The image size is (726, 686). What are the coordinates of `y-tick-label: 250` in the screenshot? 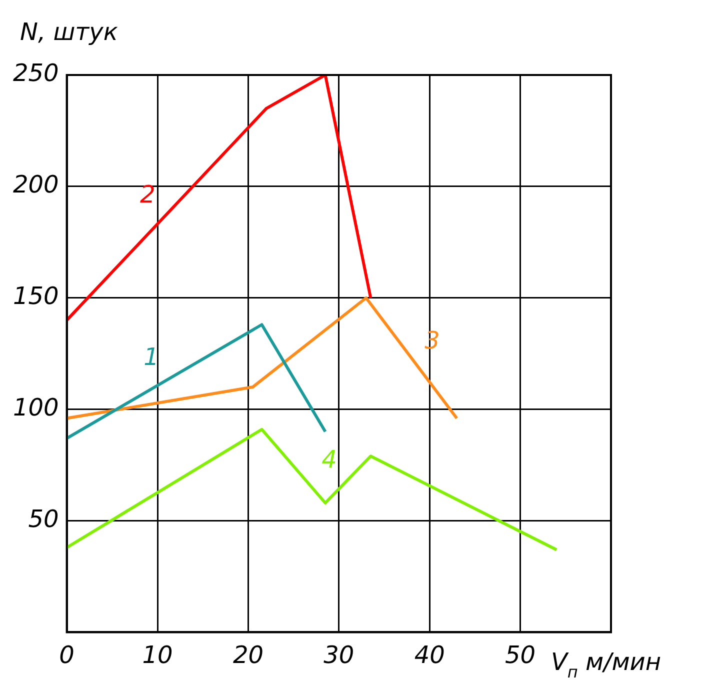 It's located at (35, 73).